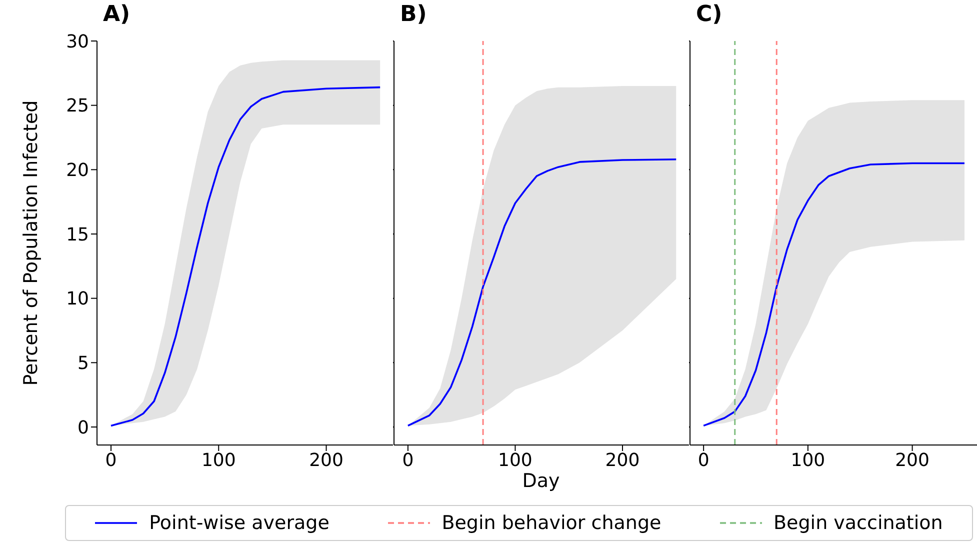 The width and height of the screenshot is (977, 547). Describe the element at coordinates (77, 41) in the screenshot. I see `y-tick-label: 30` at that location.